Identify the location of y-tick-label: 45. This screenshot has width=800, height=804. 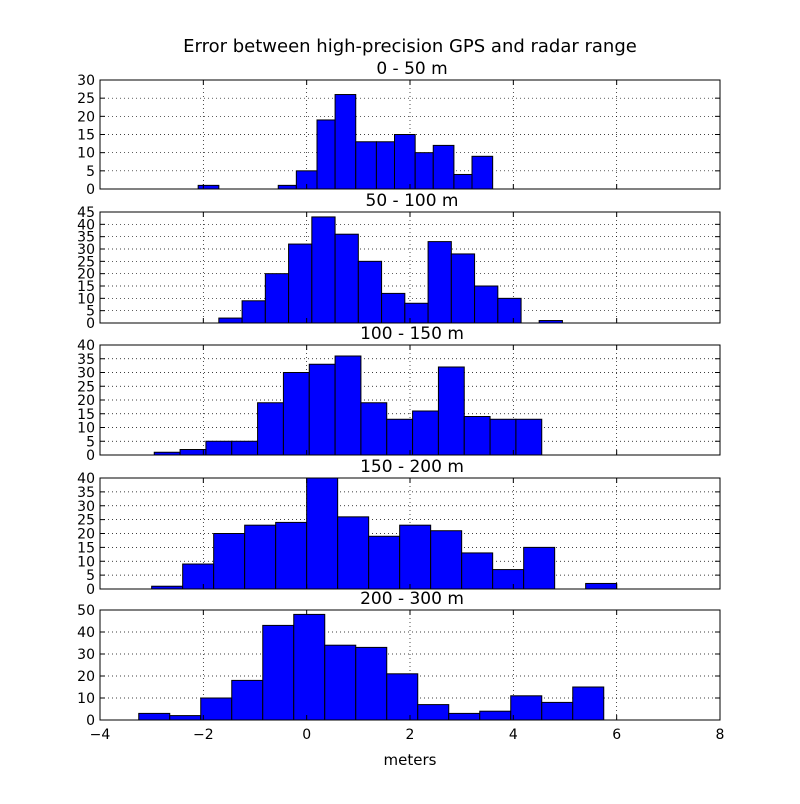
(86, 213).